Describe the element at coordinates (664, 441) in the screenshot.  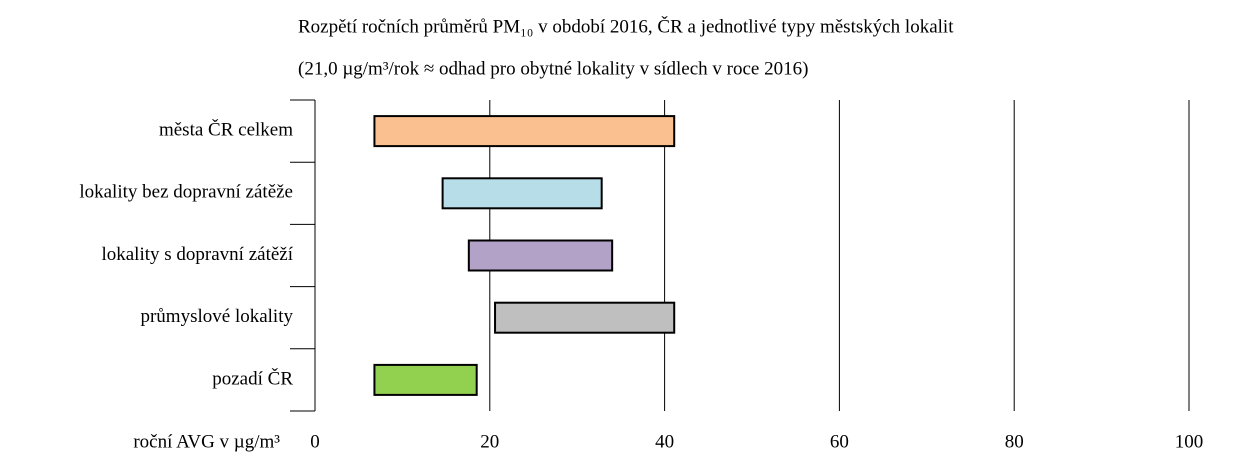
I see `x-tick-label: 40` at that location.